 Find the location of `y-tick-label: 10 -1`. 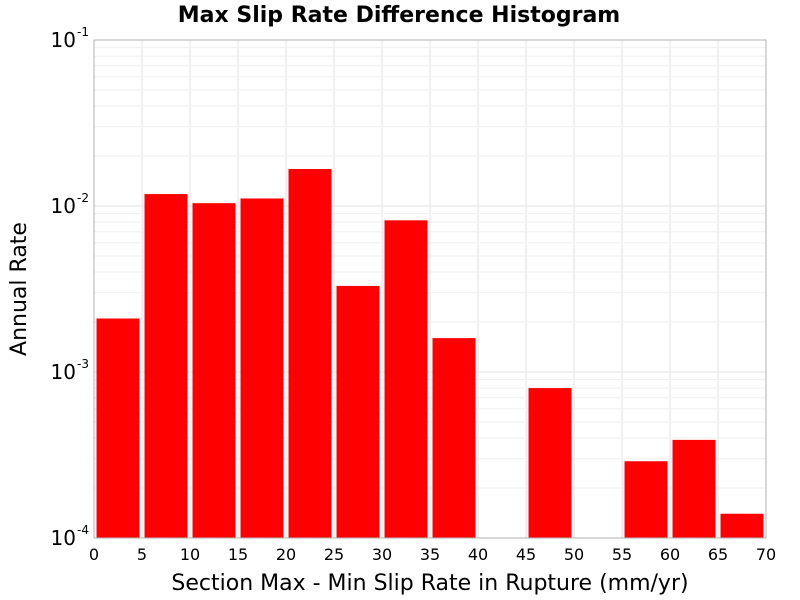

y-tick-label: 10 -1 is located at coordinates (70, 38).